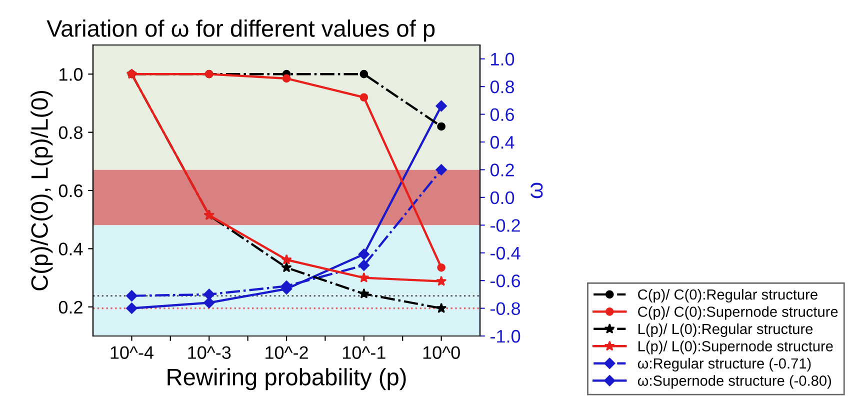 The image size is (854, 408). I want to click on legend-label: L(p)/ L(0):Regular structure, so click(725, 330).